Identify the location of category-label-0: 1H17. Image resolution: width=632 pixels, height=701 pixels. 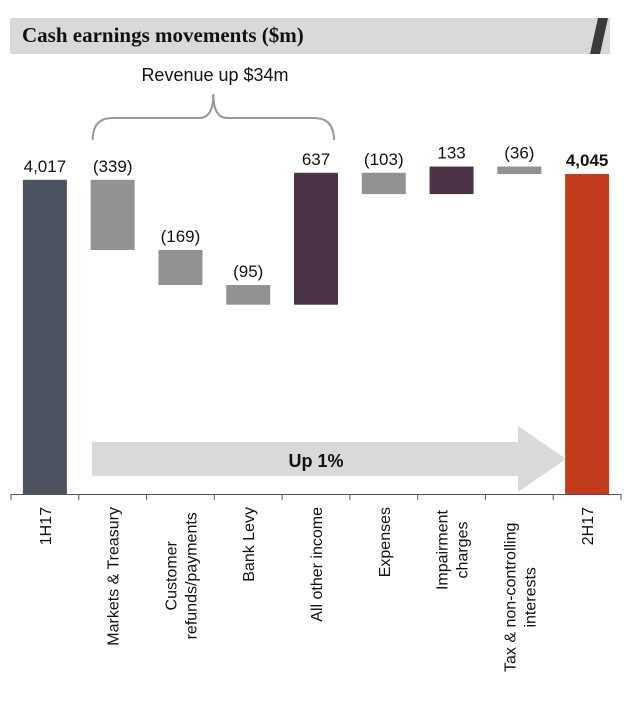
(46, 526).